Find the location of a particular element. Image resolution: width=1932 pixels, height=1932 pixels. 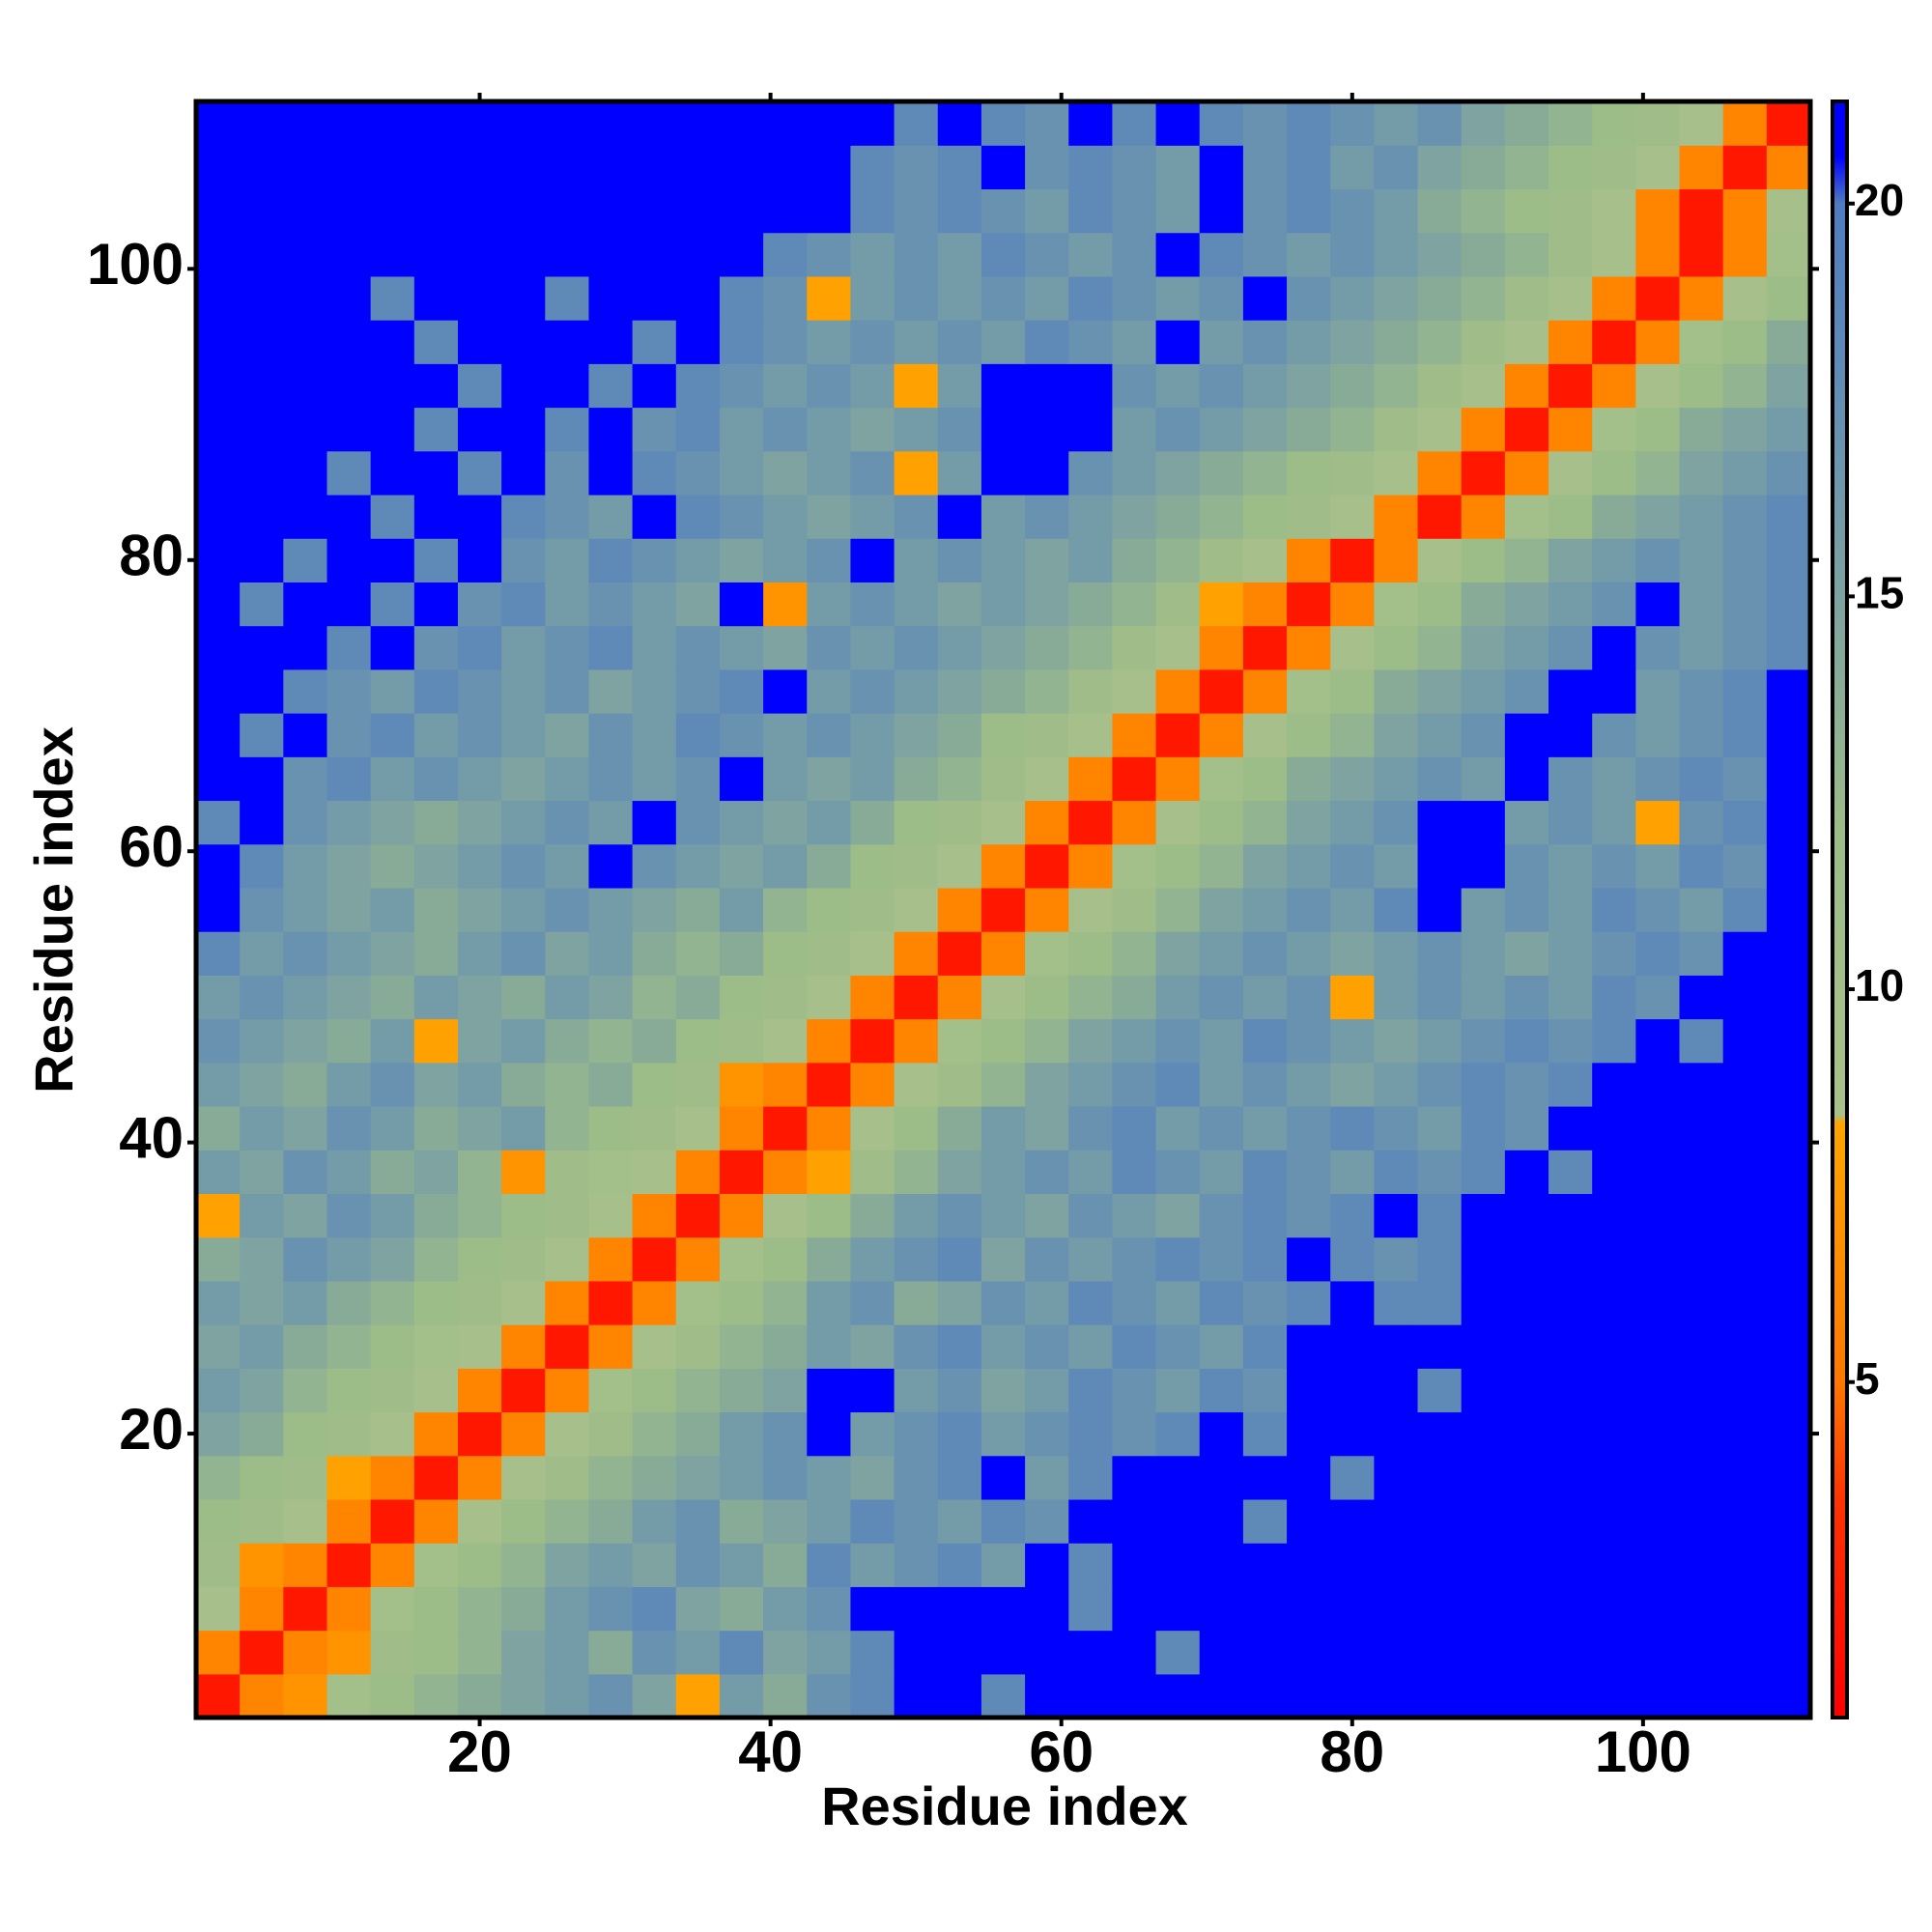

x-tick-label: 100 is located at coordinates (1643, 1751).